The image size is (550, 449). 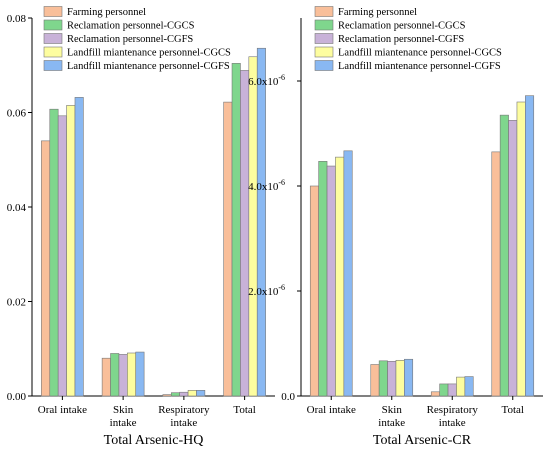 What do you see at coordinates (288, 397) in the screenshot?
I see `y-tick-label: 0.0` at bounding box center [288, 397].